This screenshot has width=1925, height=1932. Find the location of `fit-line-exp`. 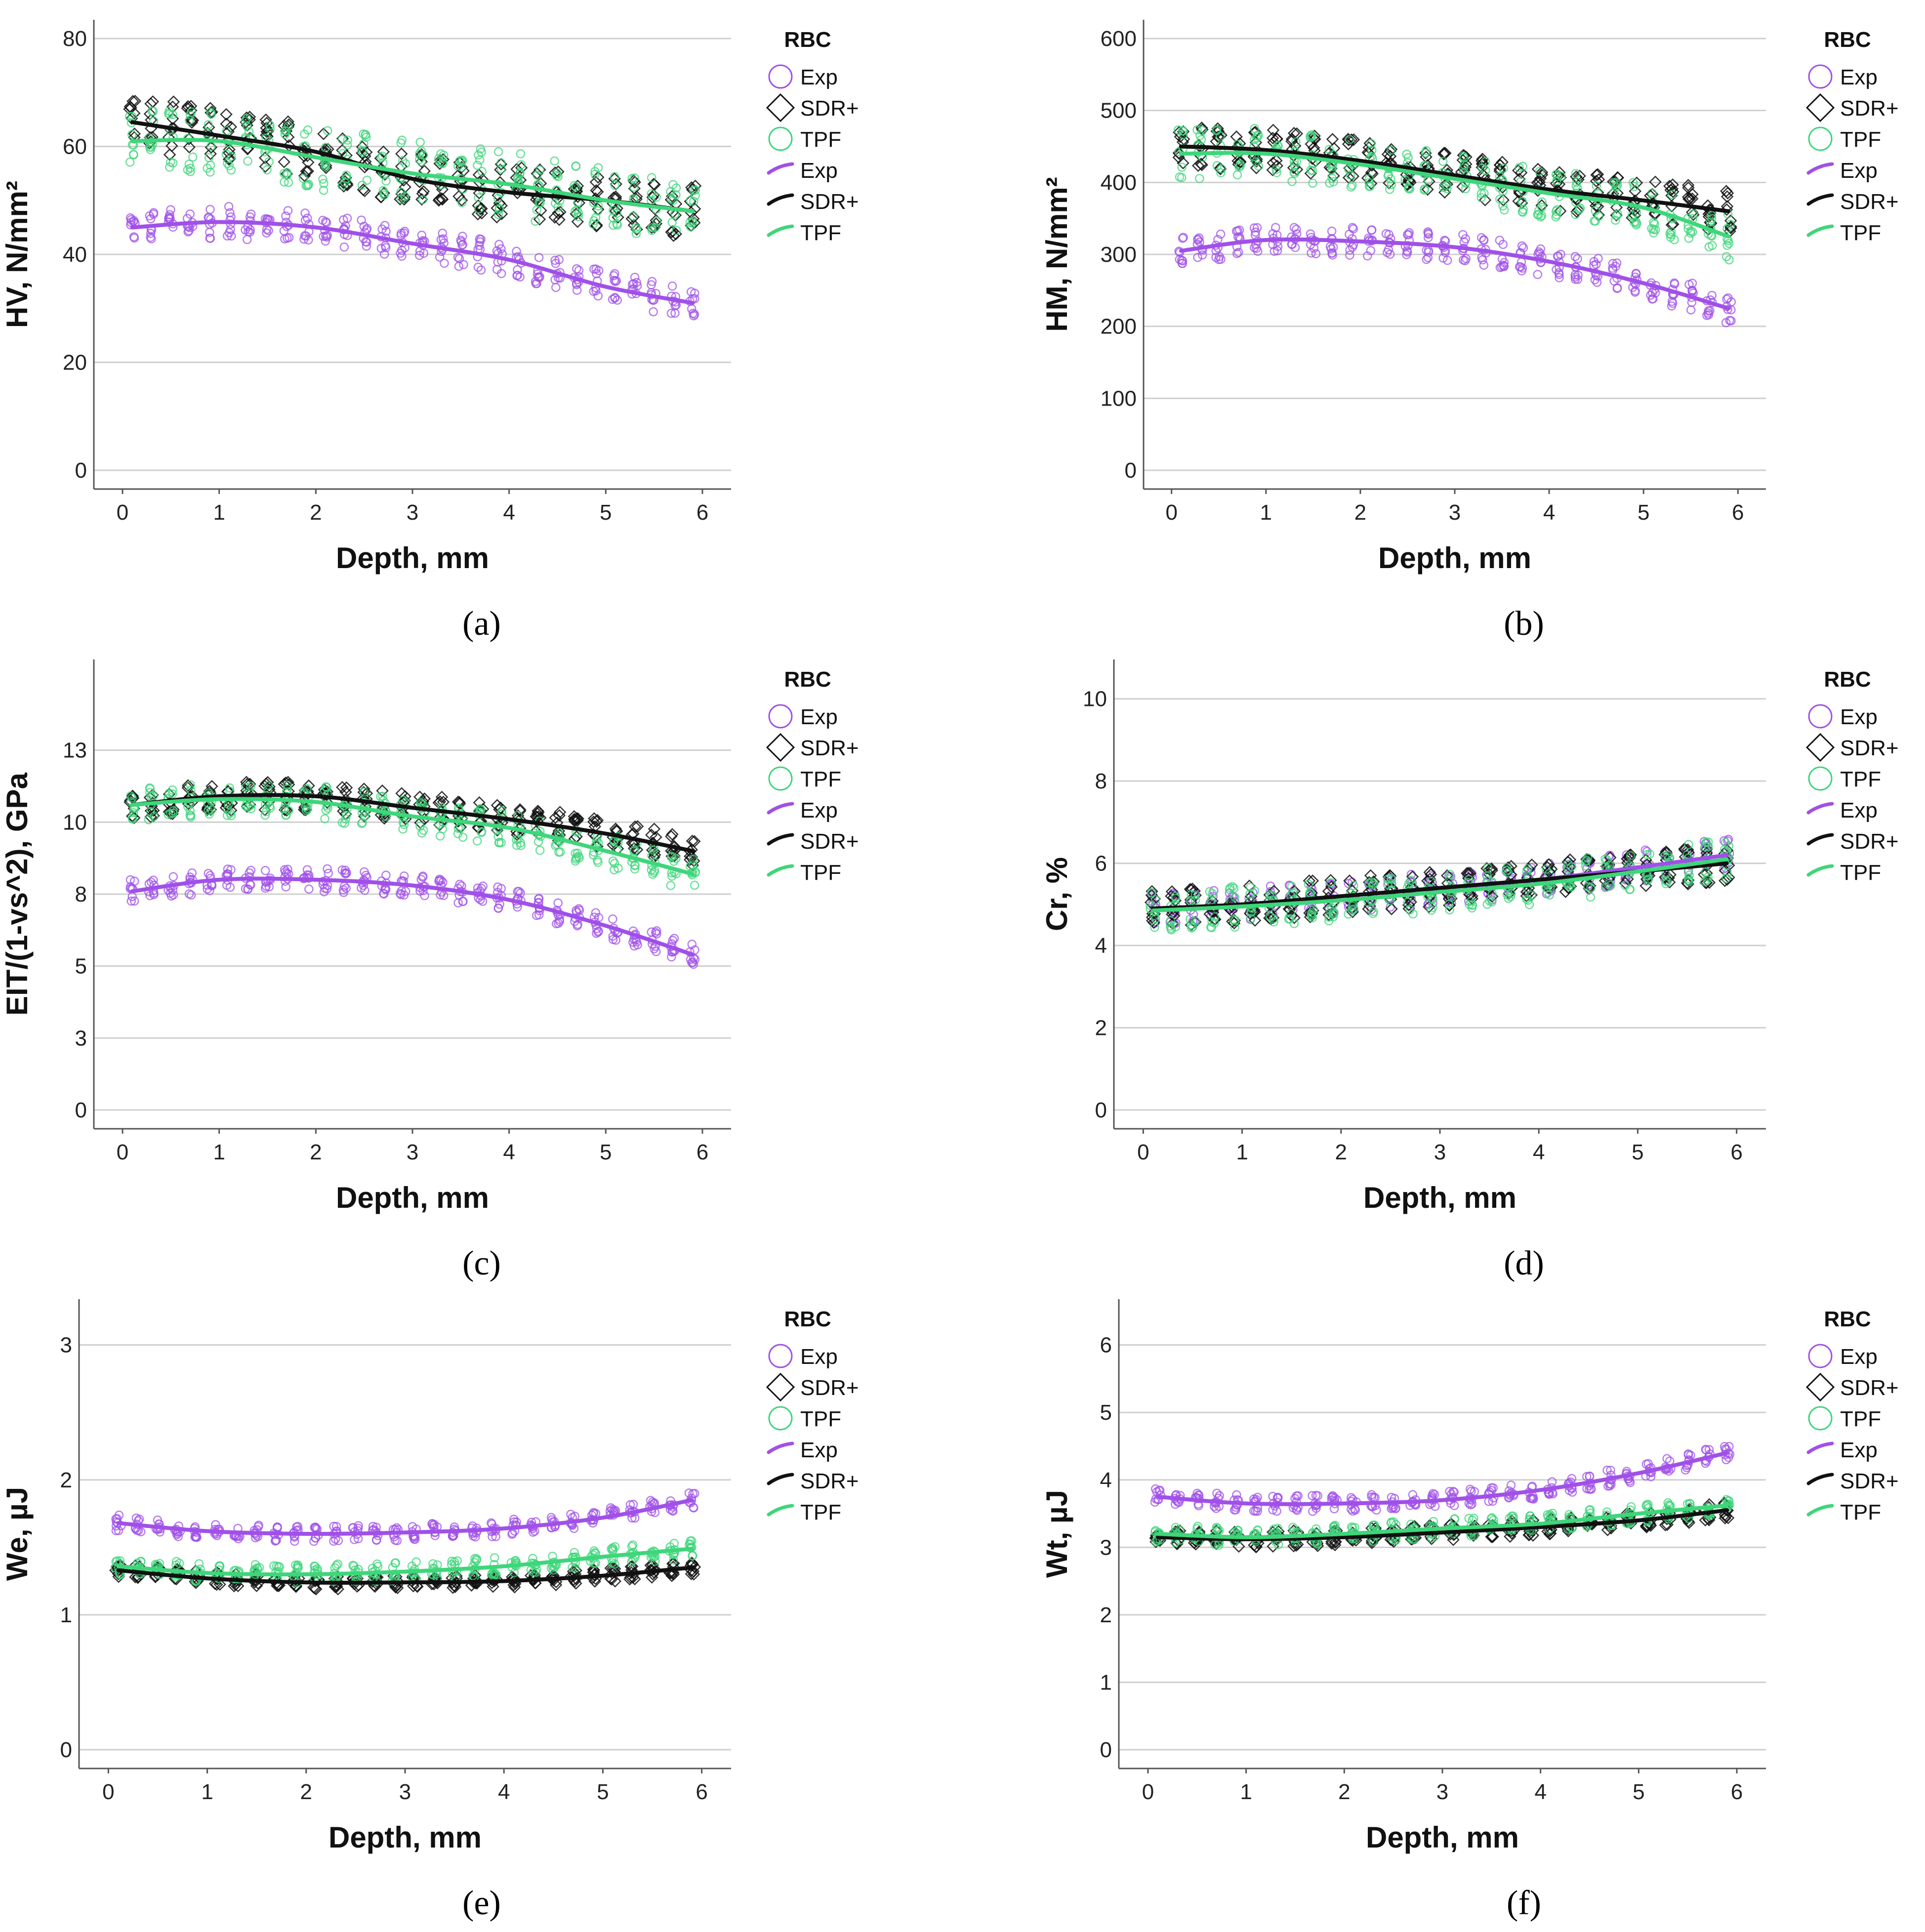

fit-line-exp is located at coordinates (405, 1517).